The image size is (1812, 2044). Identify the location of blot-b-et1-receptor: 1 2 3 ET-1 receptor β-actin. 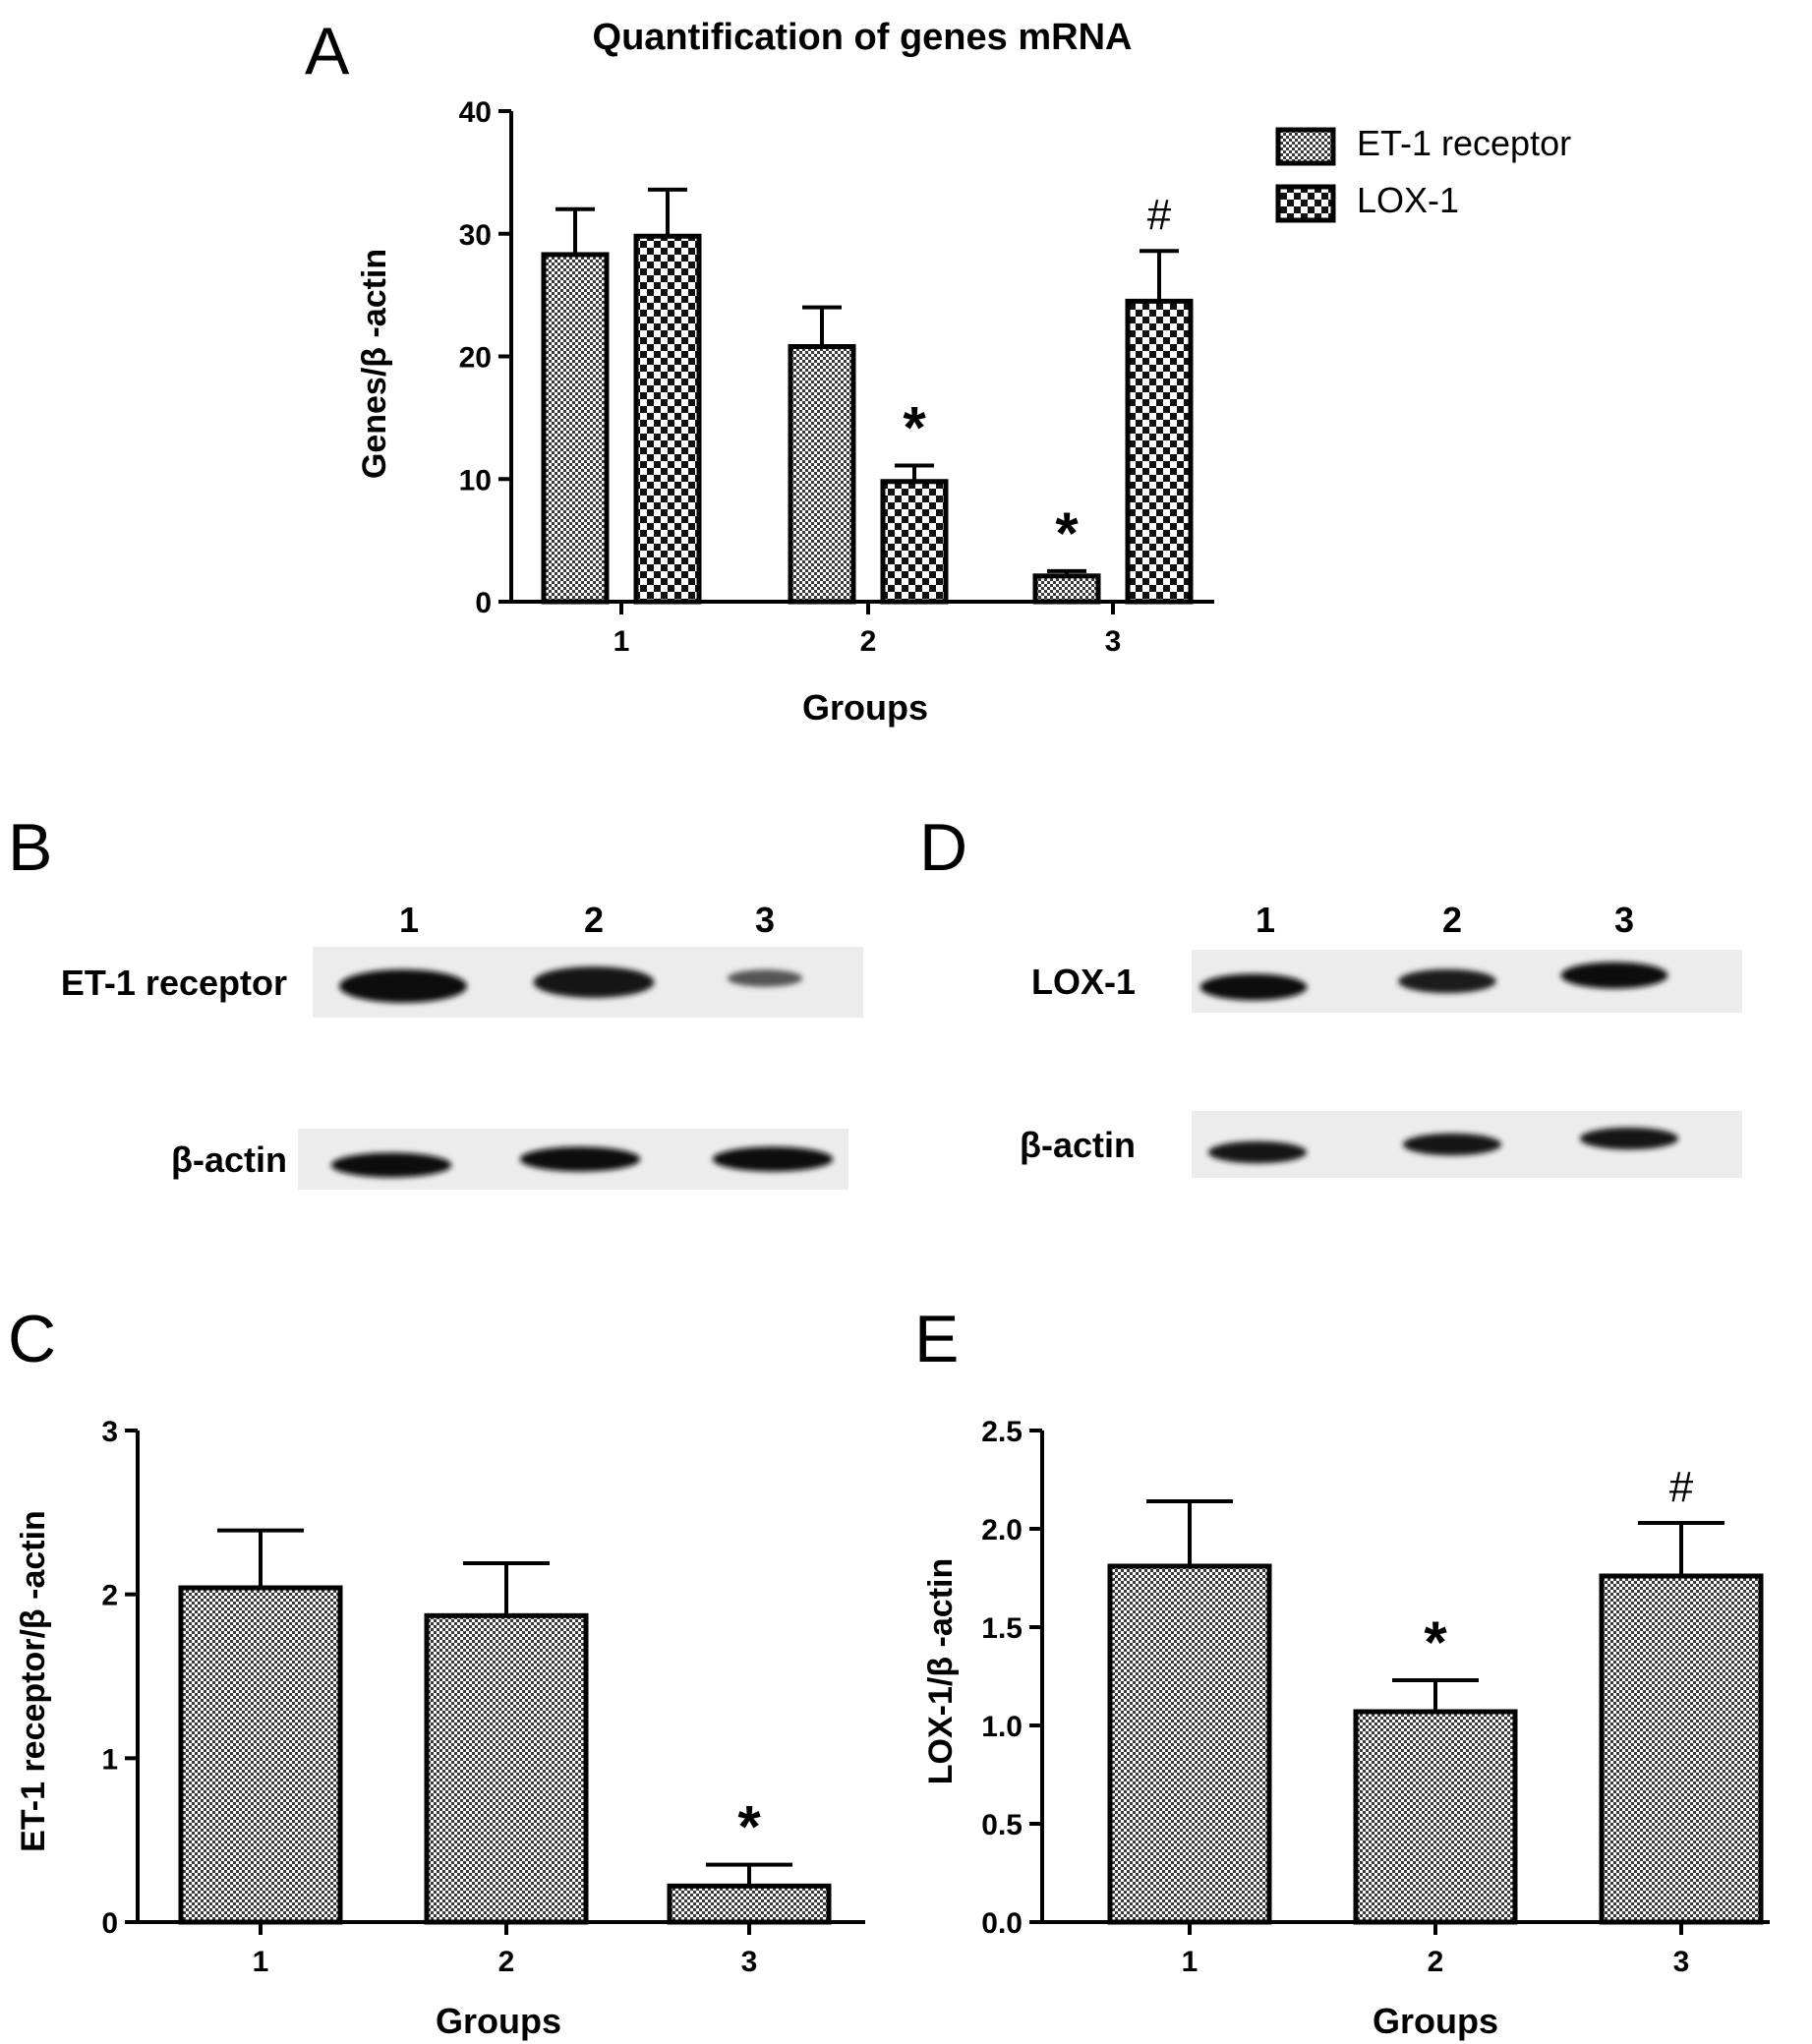
(462, 1045).